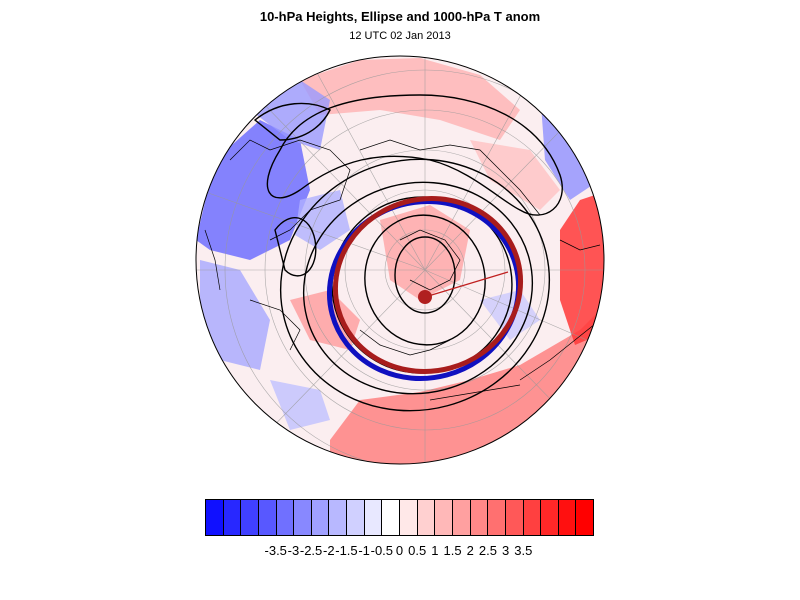  Describe the element at coordinates (300, 405) in the screenshot. I see `cold-anomaly-south` at that location.